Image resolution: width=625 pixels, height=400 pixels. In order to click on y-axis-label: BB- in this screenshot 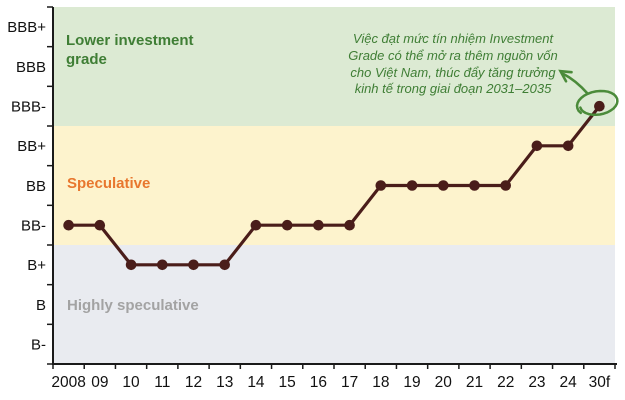, I will do `click(33, 226)`.